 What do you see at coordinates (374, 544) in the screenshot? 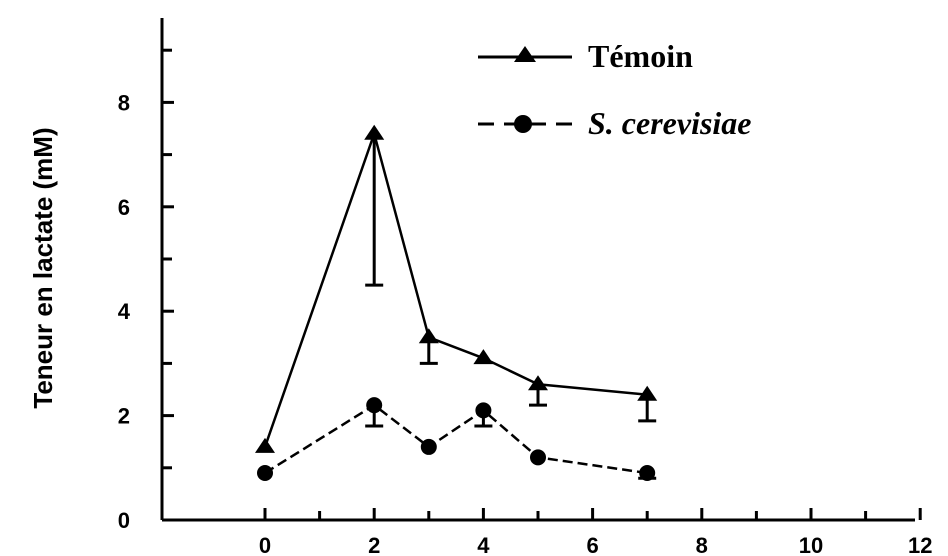
I see `x-tick-label: 2` at bounding box center [374, 544].